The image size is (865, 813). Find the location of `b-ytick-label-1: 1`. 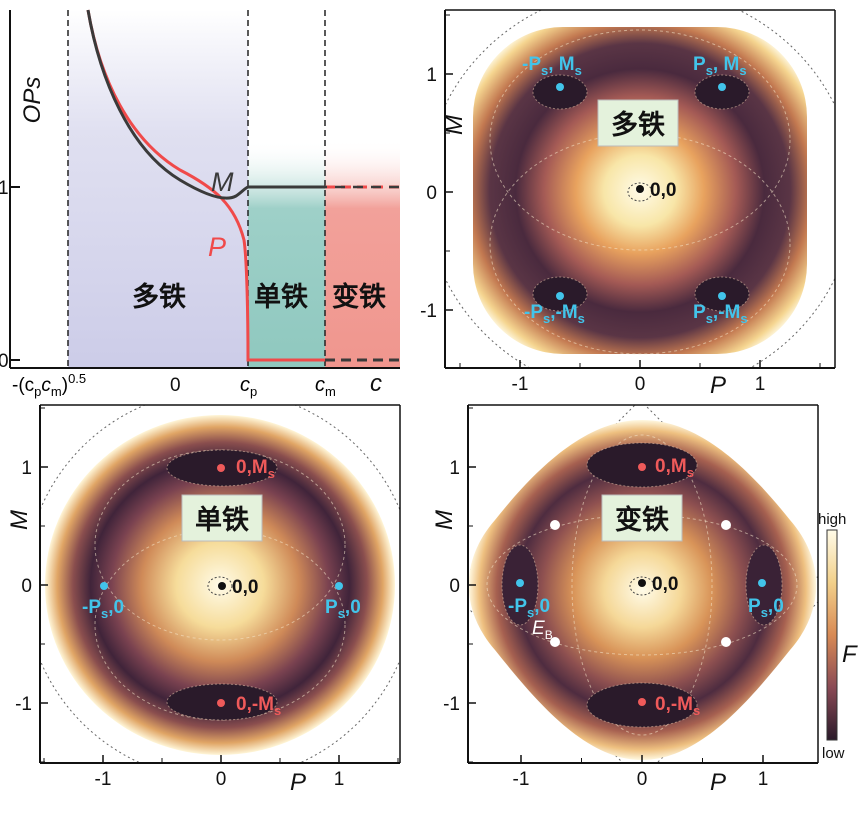

b-ytick-label-1: 1 is located at coordinates (431, 75).